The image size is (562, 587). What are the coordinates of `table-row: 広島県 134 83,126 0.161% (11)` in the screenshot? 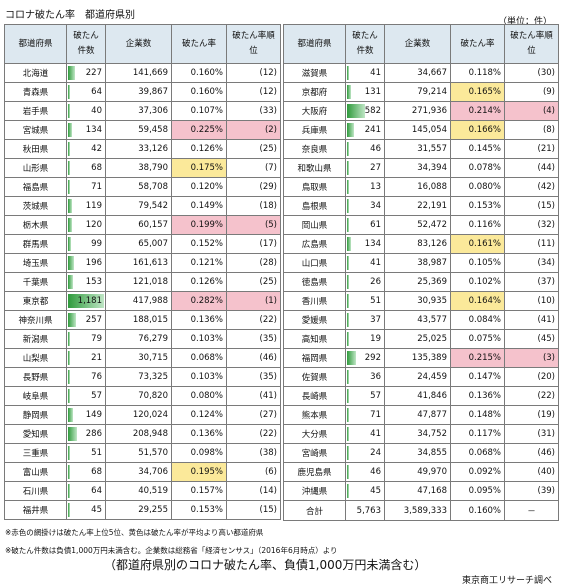 It's located at (421, 244).